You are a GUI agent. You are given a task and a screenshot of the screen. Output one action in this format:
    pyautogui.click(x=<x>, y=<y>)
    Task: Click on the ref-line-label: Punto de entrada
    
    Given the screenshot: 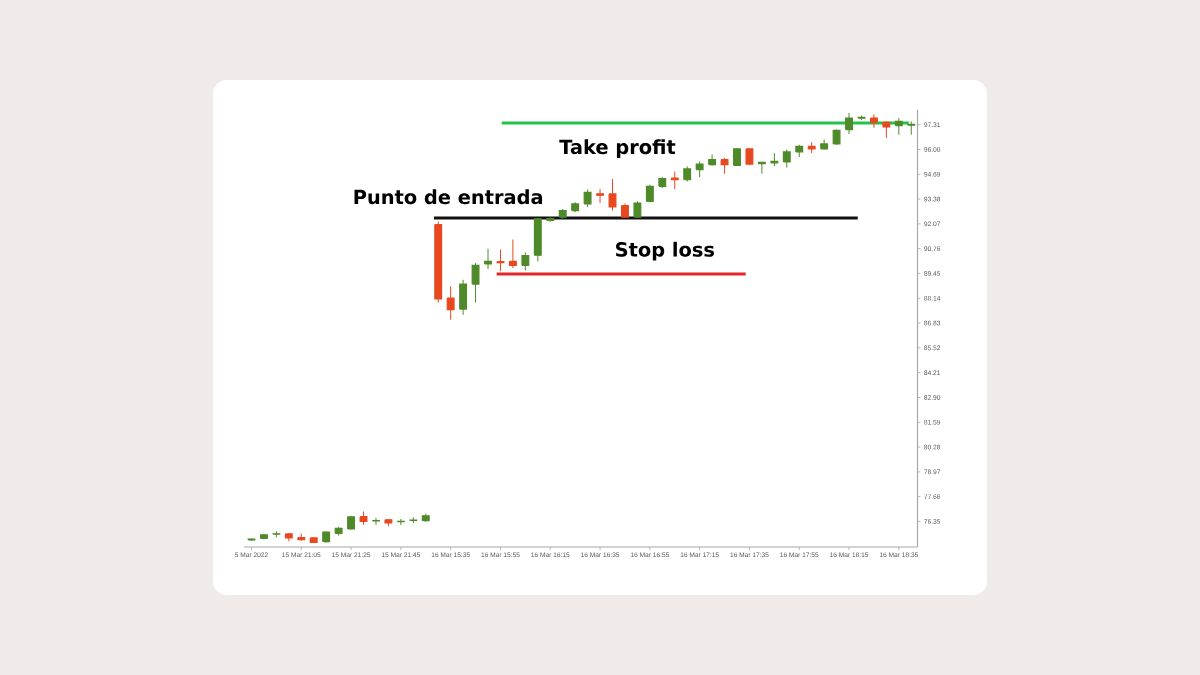 What is the action you would take?
    pyautogui.click(x=448, y=197)
    